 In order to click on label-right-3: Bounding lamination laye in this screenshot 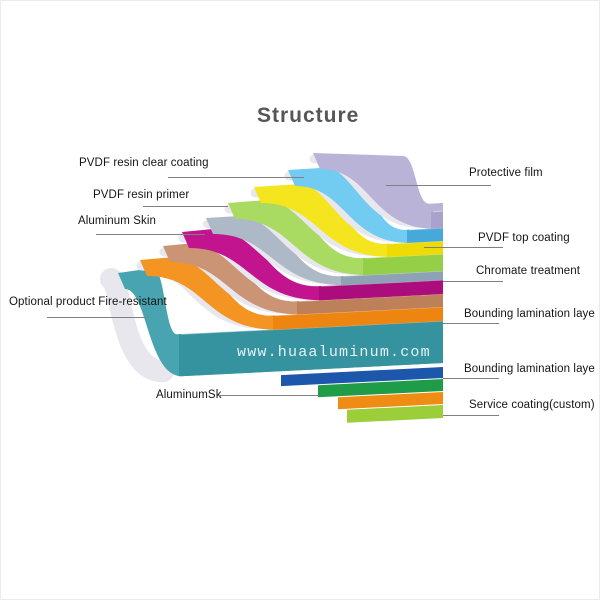, I will do `click(529, 314)`.